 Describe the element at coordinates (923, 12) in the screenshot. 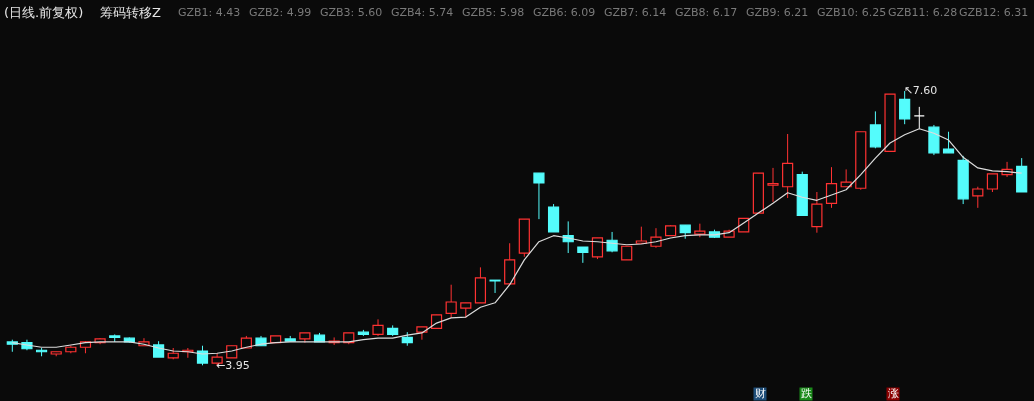

I see `text: GZB11: 6.28` at that location.